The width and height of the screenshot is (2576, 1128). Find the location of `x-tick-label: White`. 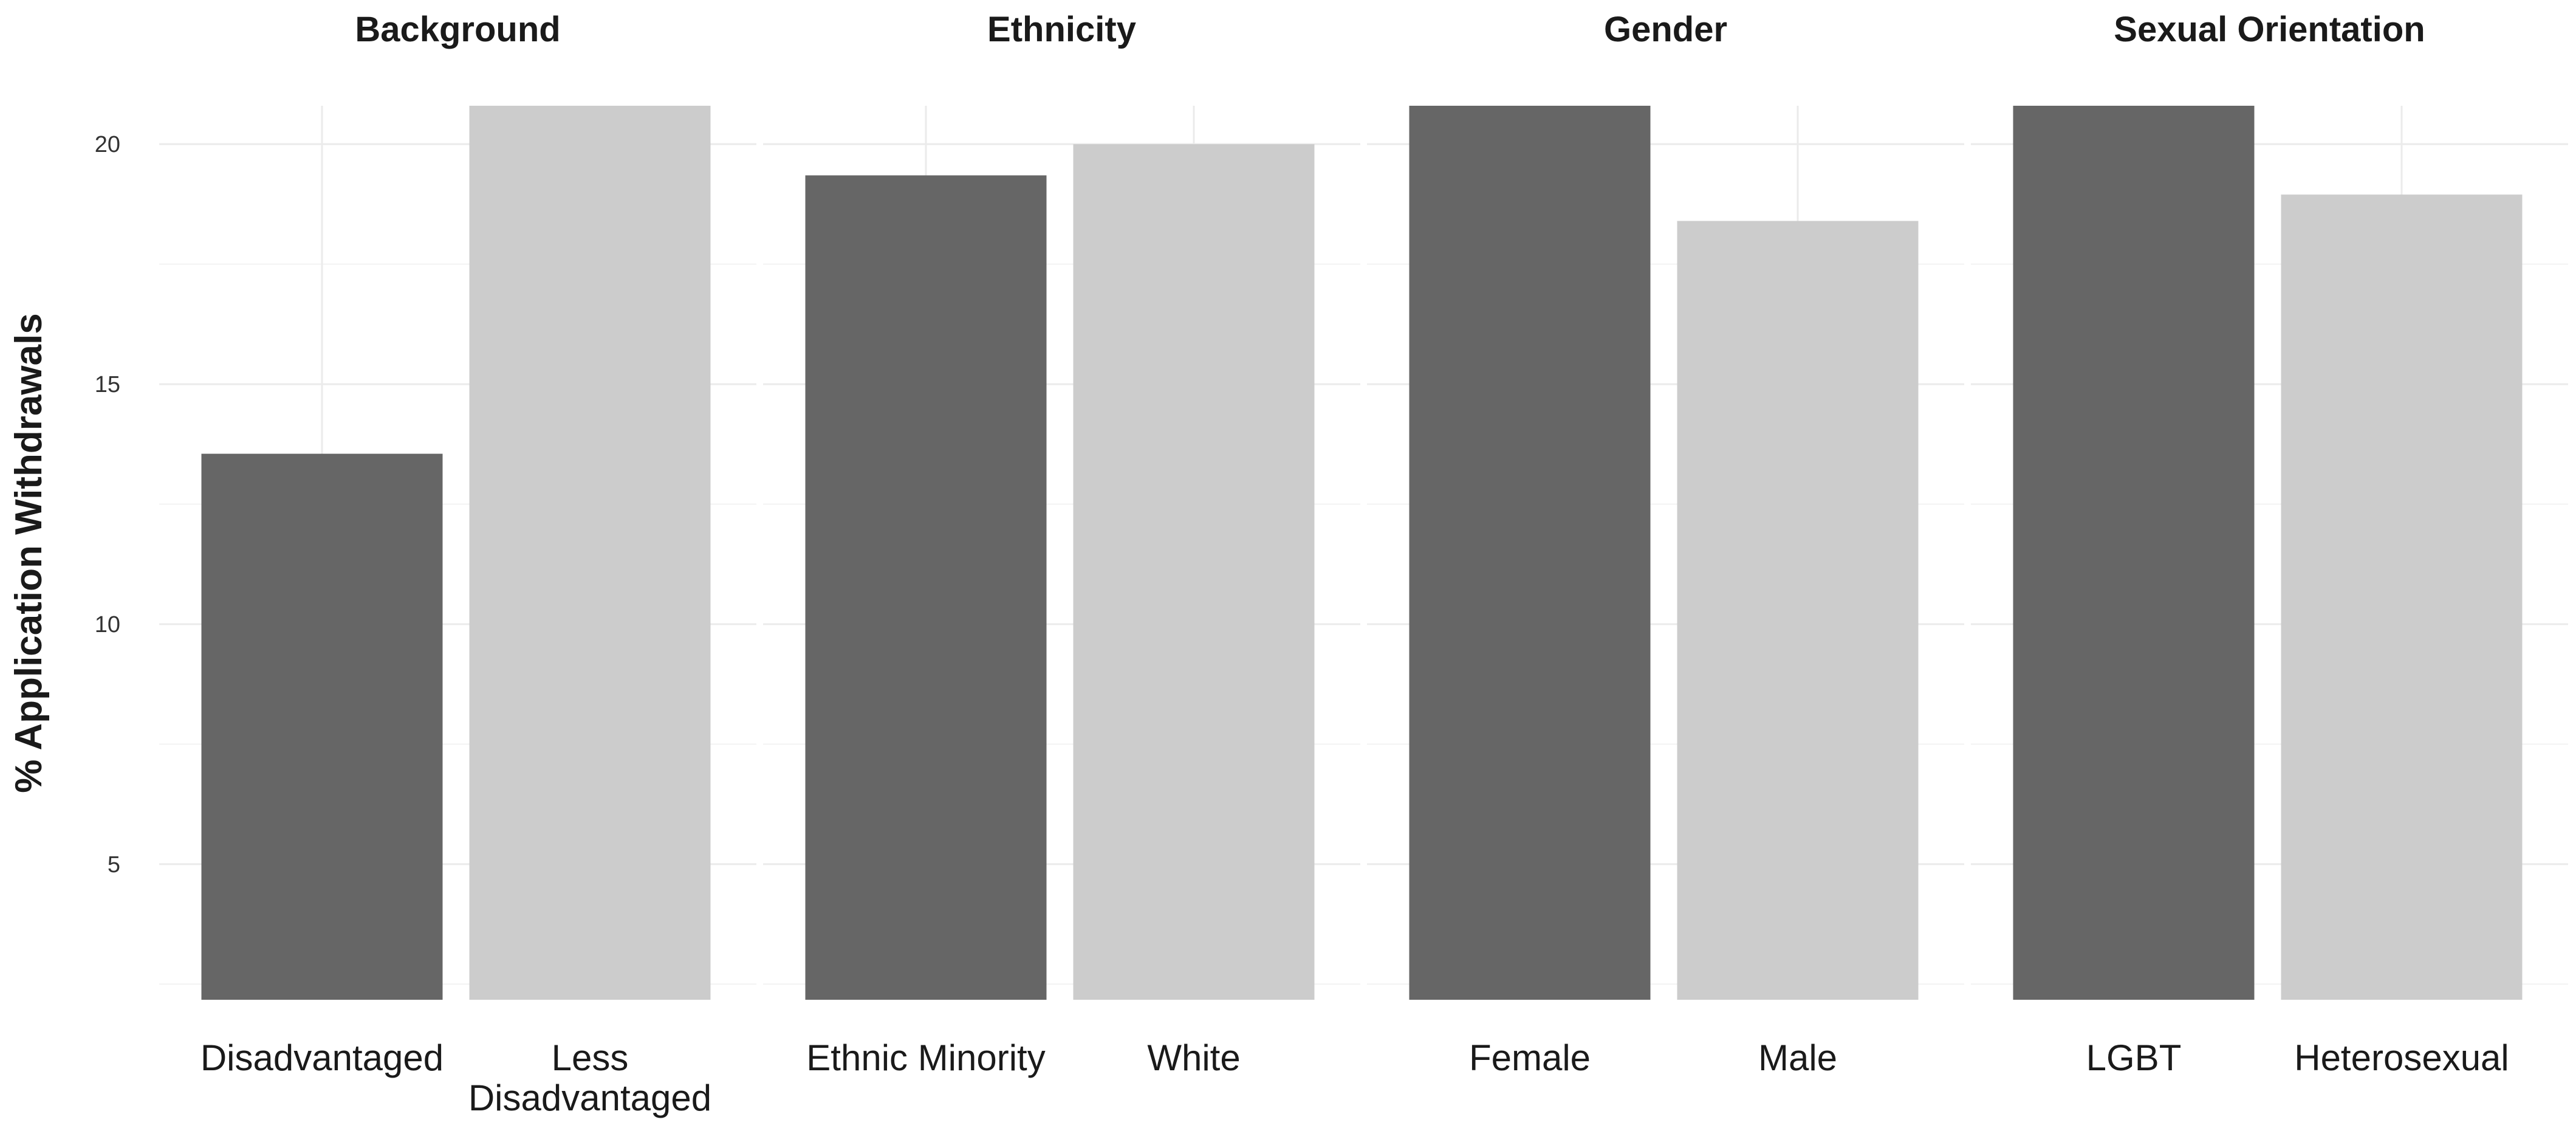

x-tick-label: White is located at coordinates (1193, 1057).